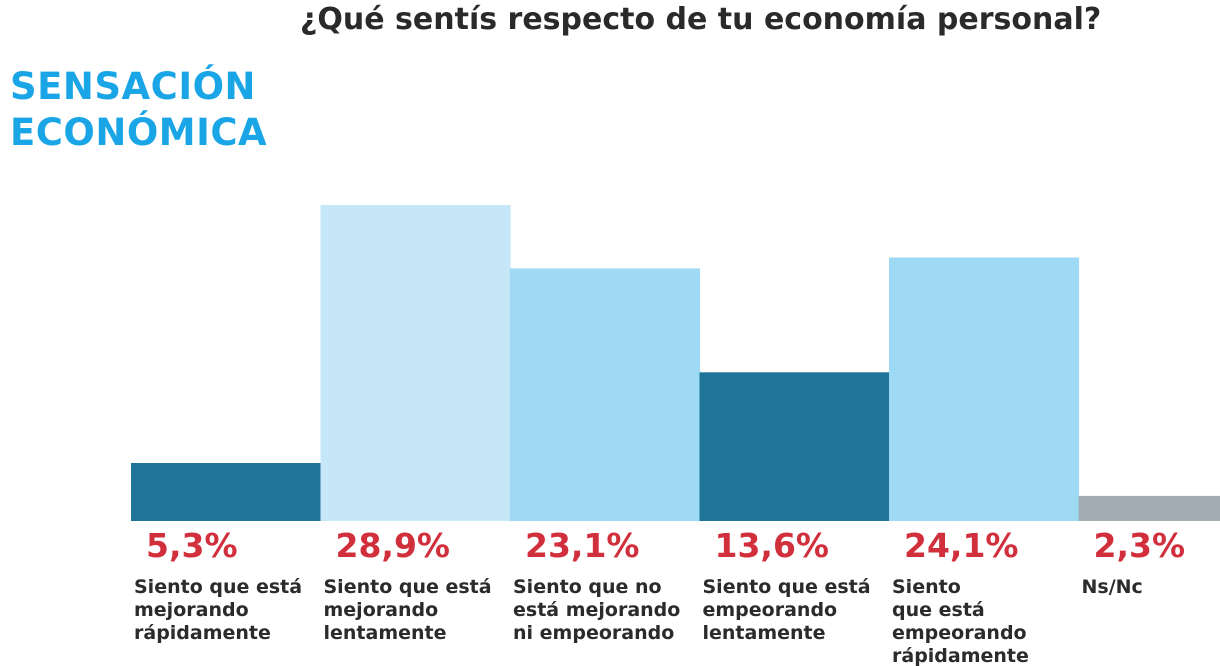  Describe the element at coordinates (772, 545) in the screenshot. I see `value-label-4: 13,6%` at that location.